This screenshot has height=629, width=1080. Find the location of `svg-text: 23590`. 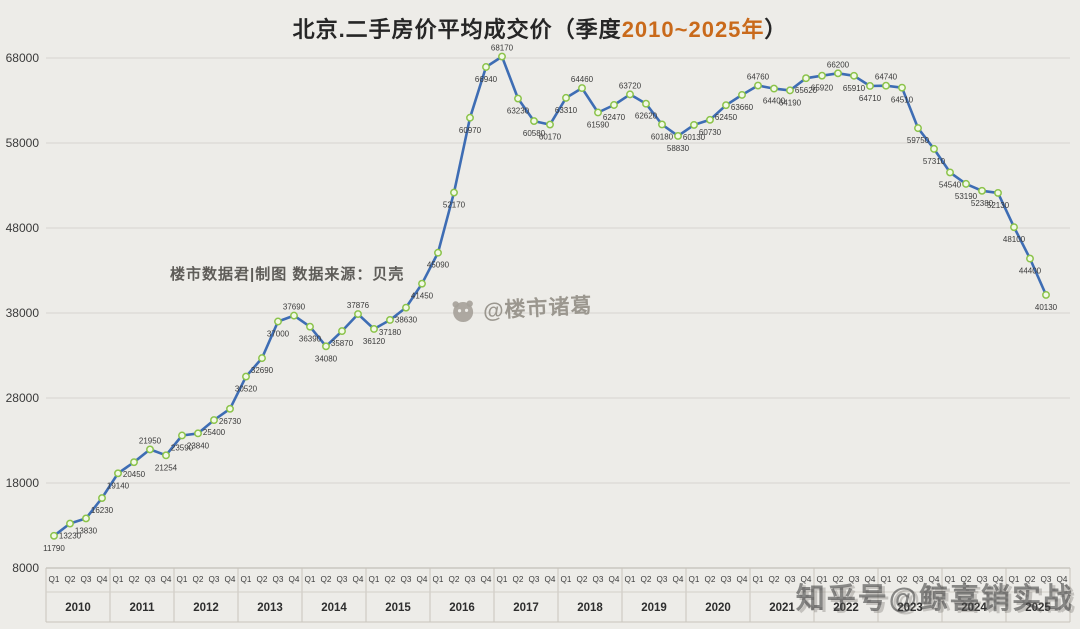

svg-text: 23590 is located at coordinates (182, 447).